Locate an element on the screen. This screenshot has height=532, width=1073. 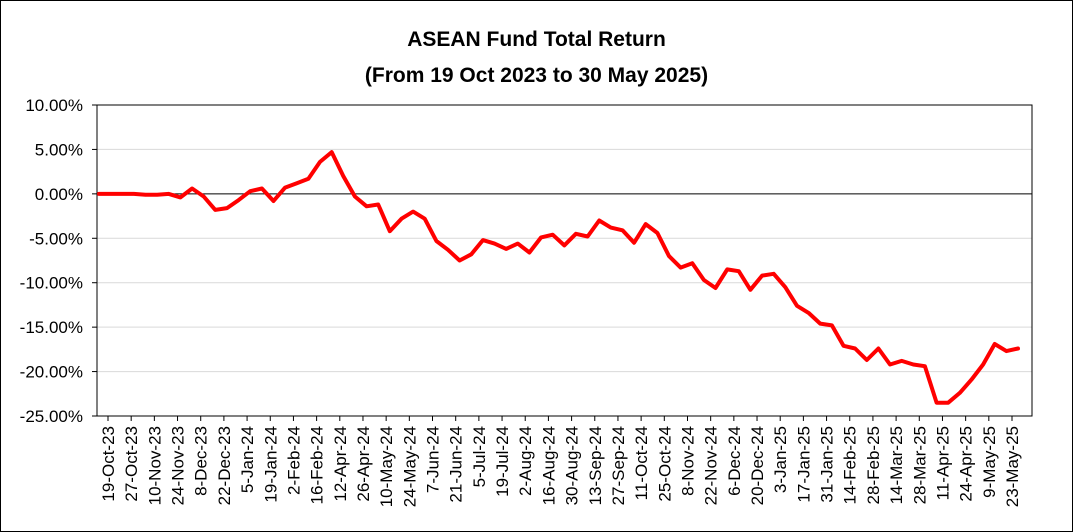
y-tick-label: -10.00% is located at coordinates (51, 283).